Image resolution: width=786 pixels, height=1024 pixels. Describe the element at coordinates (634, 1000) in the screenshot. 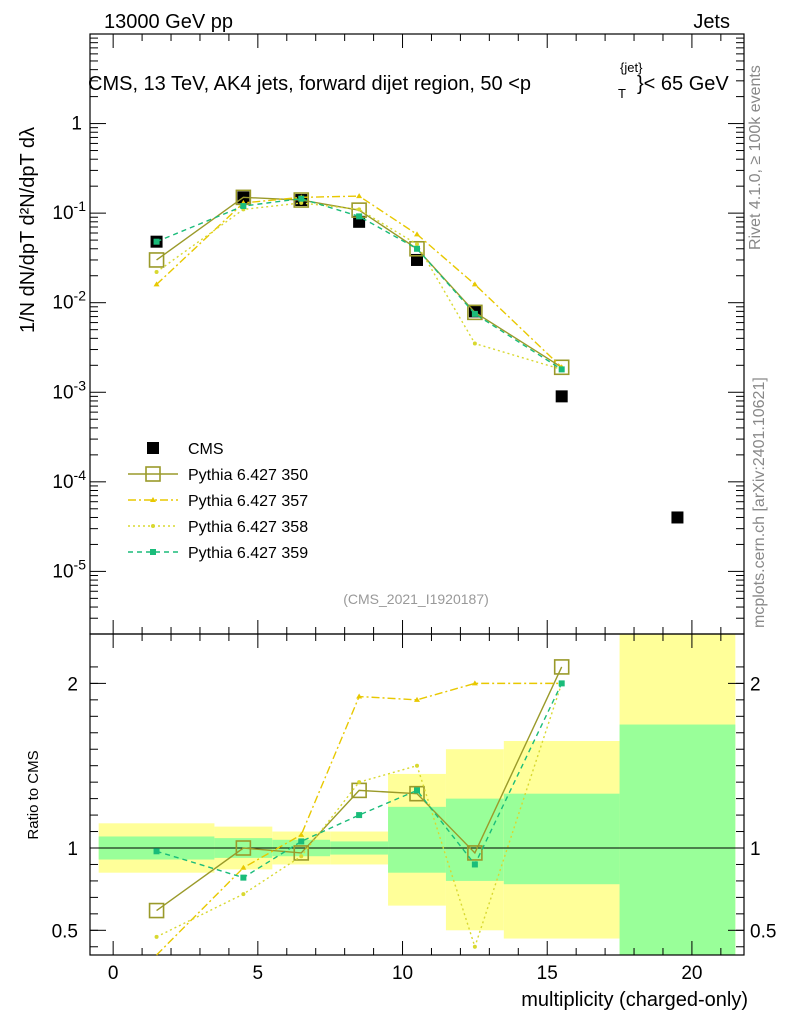

I see `xlabel: multiplicity (charged-only)` at that location.